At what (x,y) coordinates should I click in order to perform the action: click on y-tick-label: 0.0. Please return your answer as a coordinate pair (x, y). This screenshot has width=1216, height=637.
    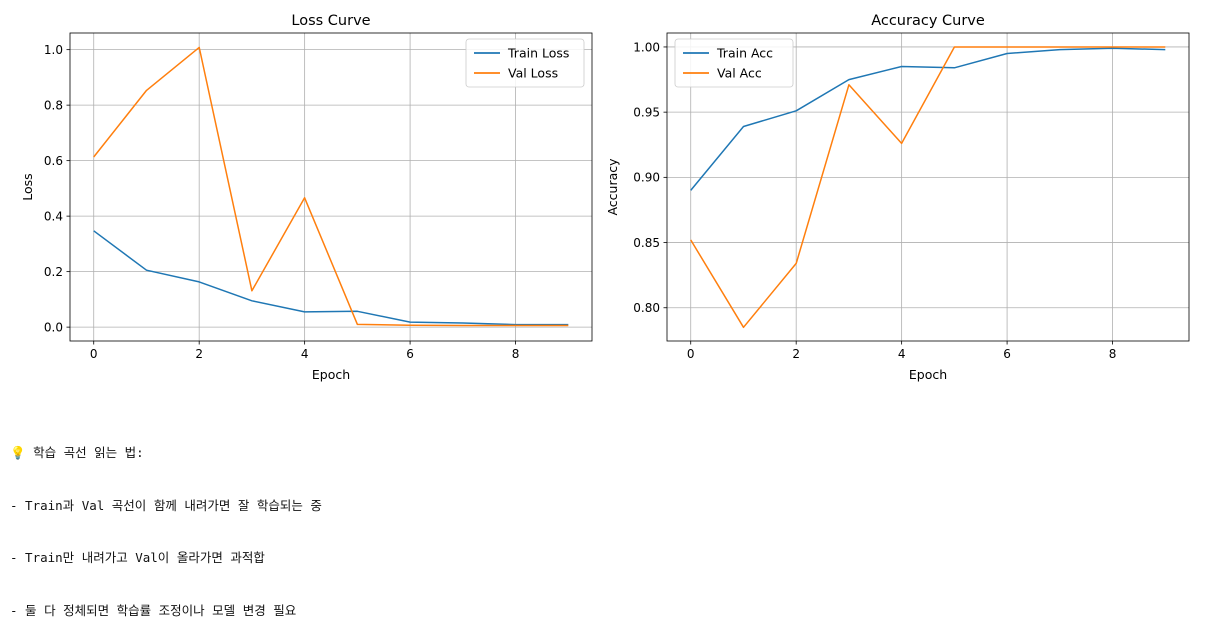
    Looking at the image, I should click on (53, 327).